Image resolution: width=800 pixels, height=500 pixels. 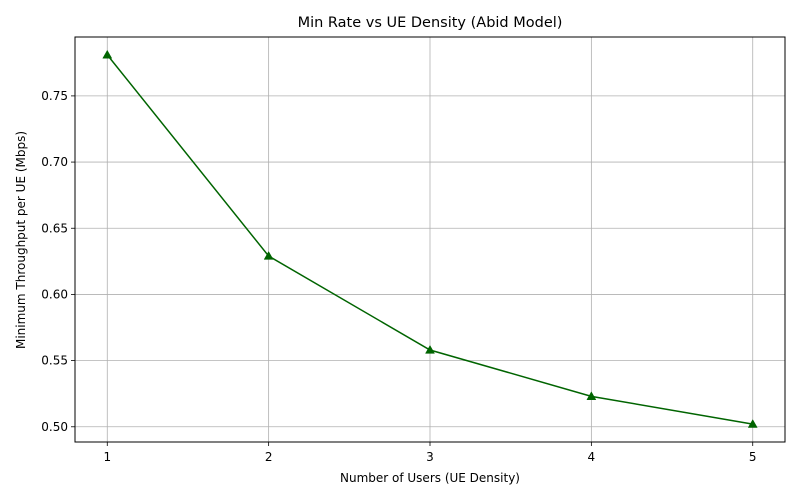 What do you see at coordinates (430, 23) in the screenshot?
I see `chart-title: Min Rate vs UE Density (Abid Model)` at bounding box center [430, 23].